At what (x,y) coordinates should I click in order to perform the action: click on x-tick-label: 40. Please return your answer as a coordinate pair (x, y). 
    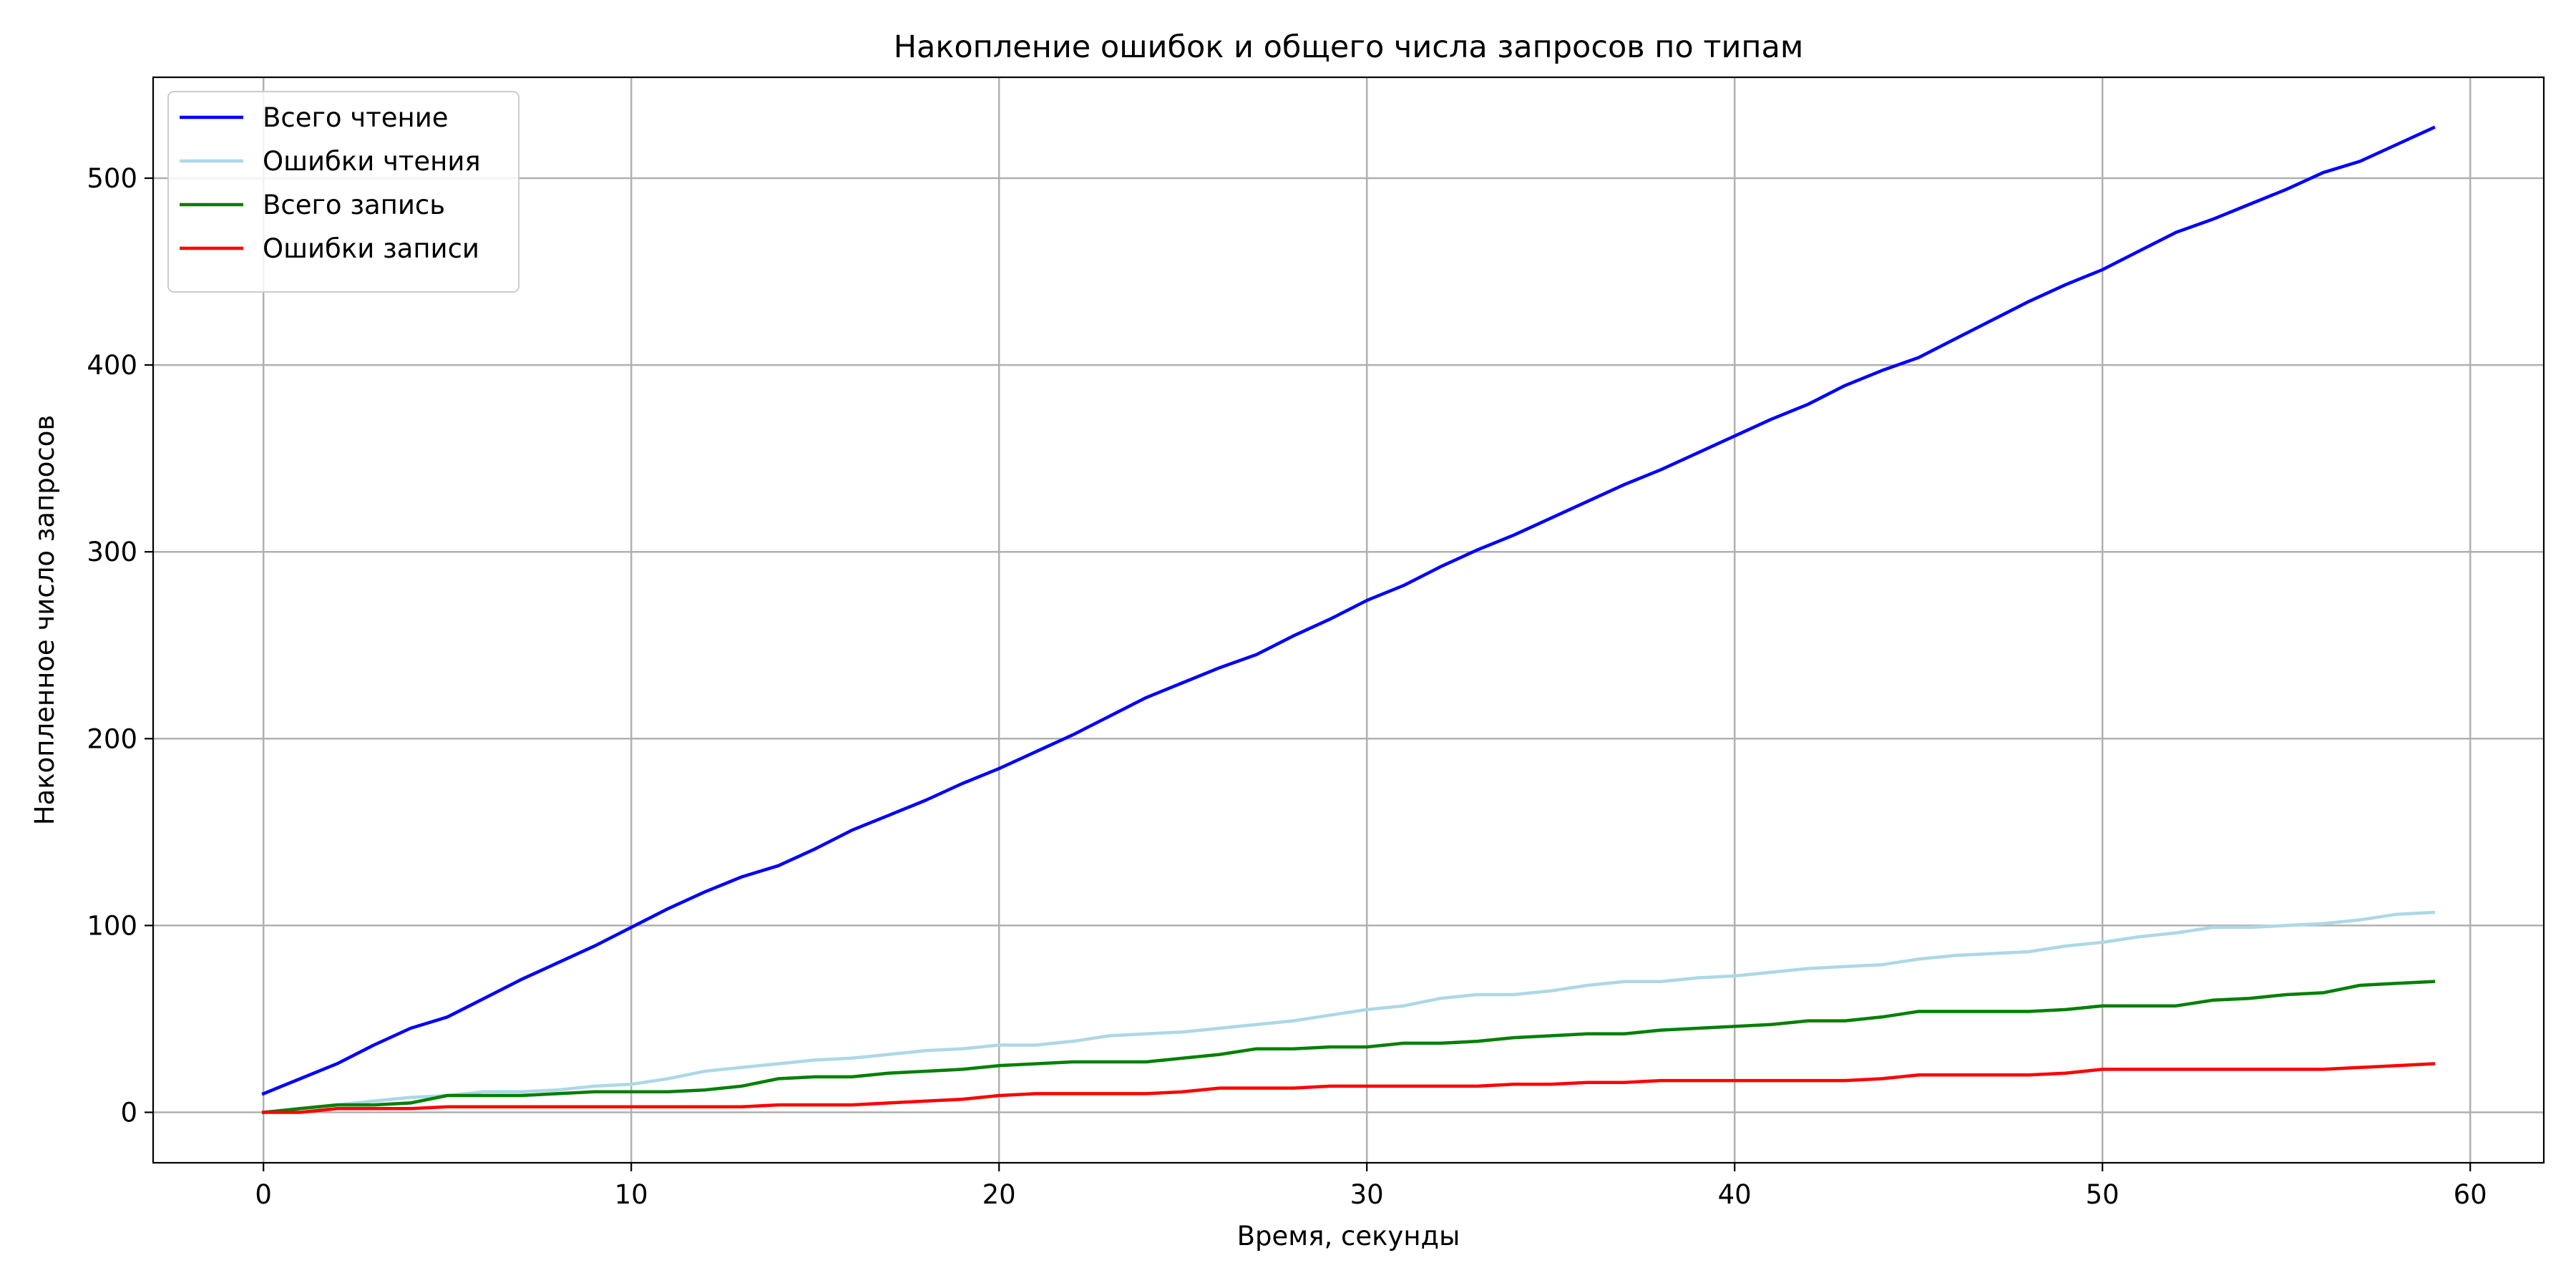
    Looking at the image, I should click on (1735, 1194).